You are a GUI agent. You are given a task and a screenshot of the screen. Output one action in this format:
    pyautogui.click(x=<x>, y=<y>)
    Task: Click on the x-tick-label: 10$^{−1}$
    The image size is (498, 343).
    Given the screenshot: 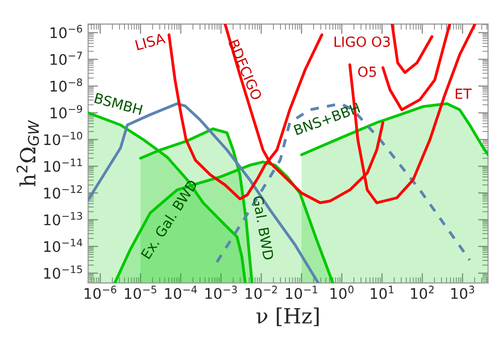 What is the action you would take?
    pyautogui.click(x=302, y=293)
    